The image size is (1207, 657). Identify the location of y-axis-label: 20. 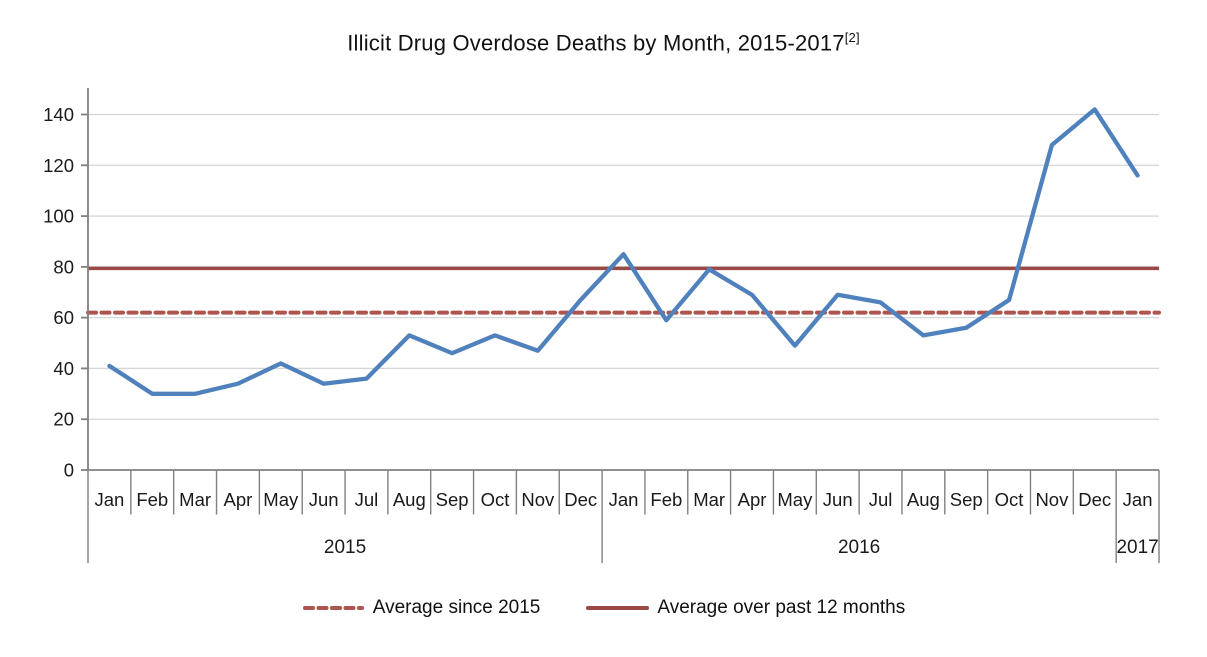
(63, 419).